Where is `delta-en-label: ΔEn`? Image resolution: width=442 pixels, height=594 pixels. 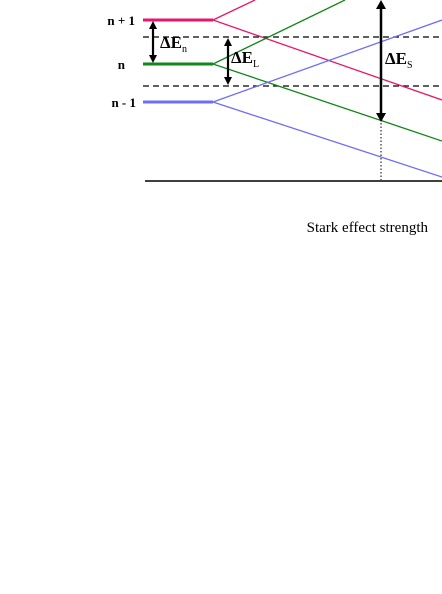 delta-en-label: ΔEn is located at coordinates (173, 44).